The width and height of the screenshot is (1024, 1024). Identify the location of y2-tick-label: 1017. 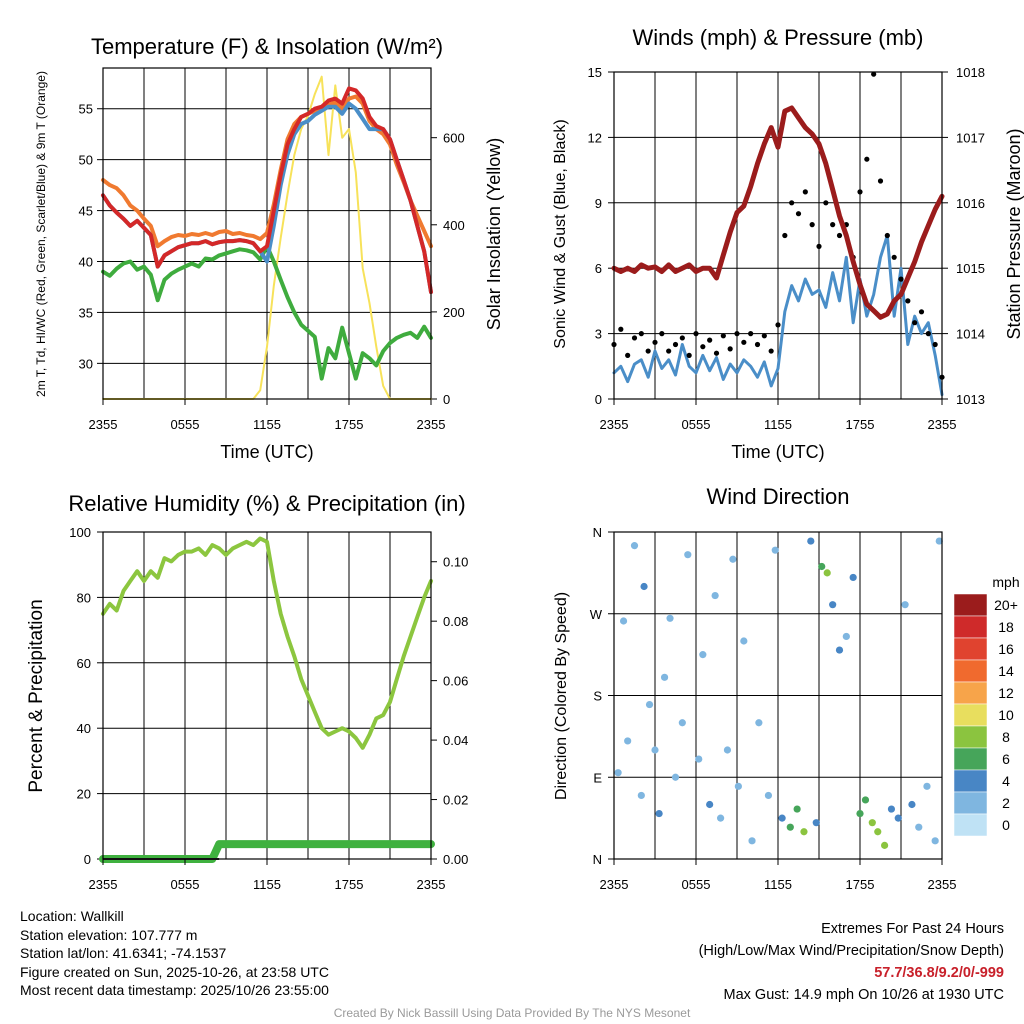
(970, 137).